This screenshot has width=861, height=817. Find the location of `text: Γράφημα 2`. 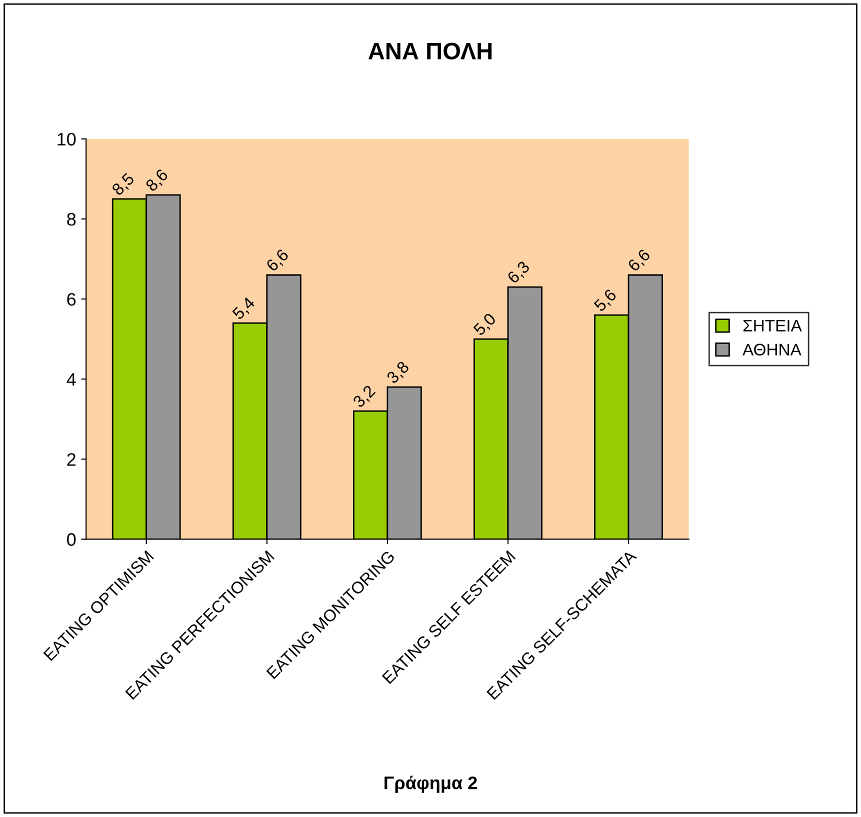

text: Γράφημα 2 is located at coordinates (430, 784).